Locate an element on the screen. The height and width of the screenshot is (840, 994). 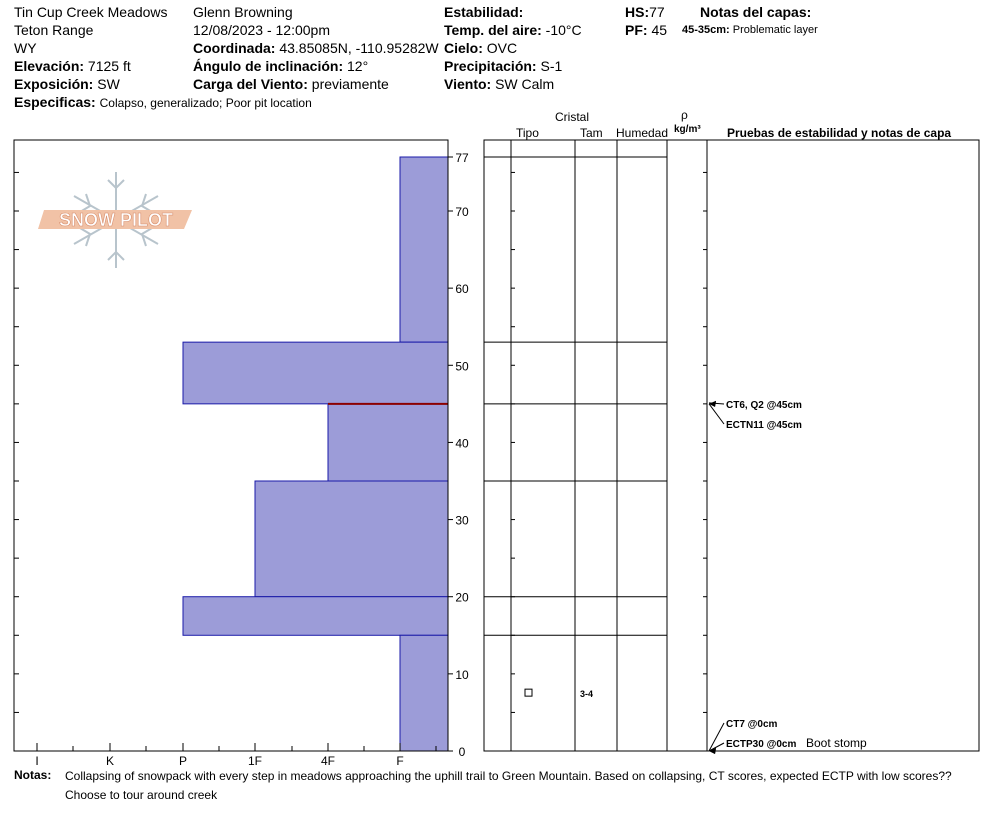
precipitation: Precipitación: S-1 is located at coordinates (503, 66).